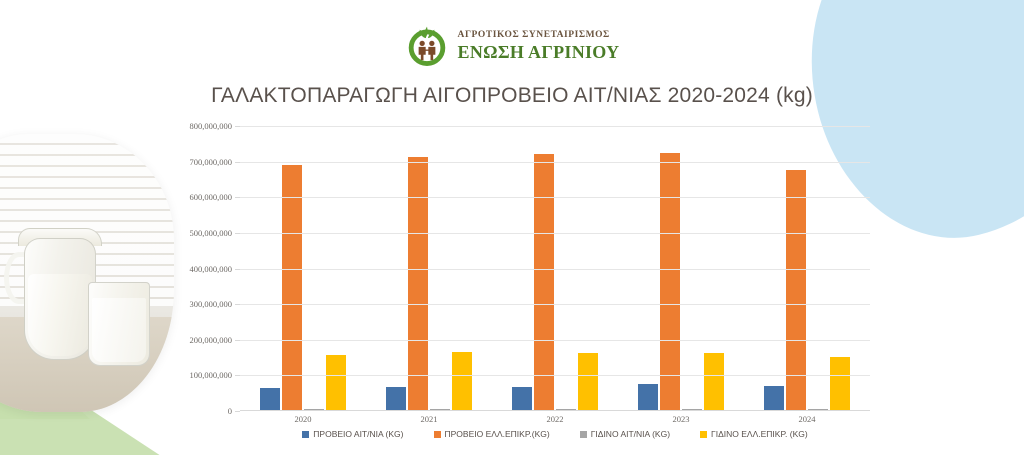 This screenshot has height=455, width=1024. Describe the element at coordinates (211, 197) in the screenshot. I see `y-tick-label: 600,000,000` at that location.